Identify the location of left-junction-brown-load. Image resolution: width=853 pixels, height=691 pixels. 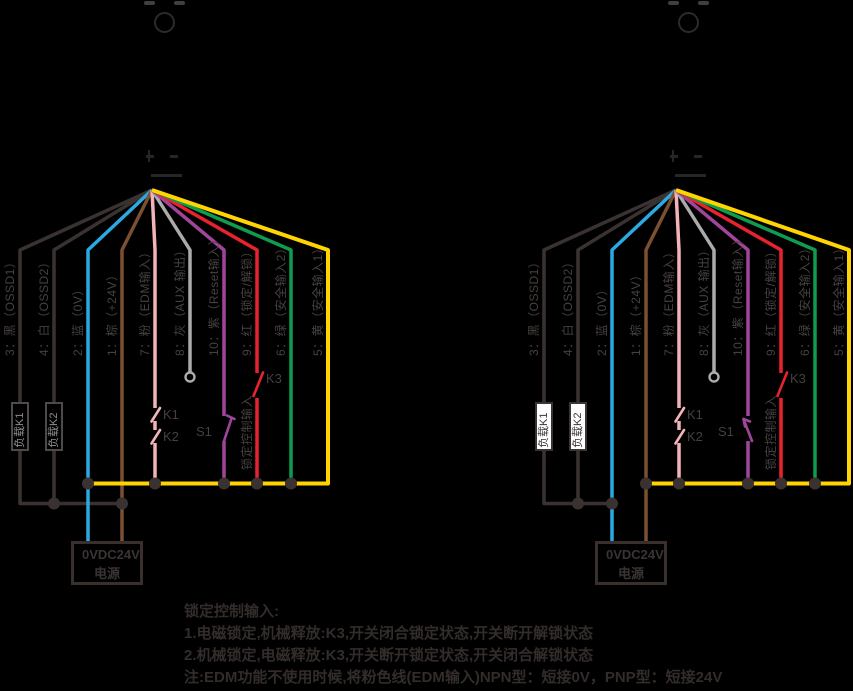
(122, 503).